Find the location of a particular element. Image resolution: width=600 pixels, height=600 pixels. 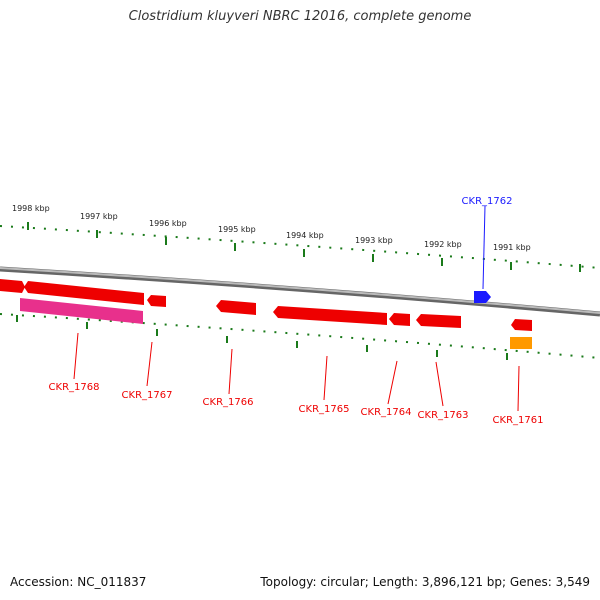

gene-label-ckr-1764: CKR_1764 is located at coordinates (386, 412).